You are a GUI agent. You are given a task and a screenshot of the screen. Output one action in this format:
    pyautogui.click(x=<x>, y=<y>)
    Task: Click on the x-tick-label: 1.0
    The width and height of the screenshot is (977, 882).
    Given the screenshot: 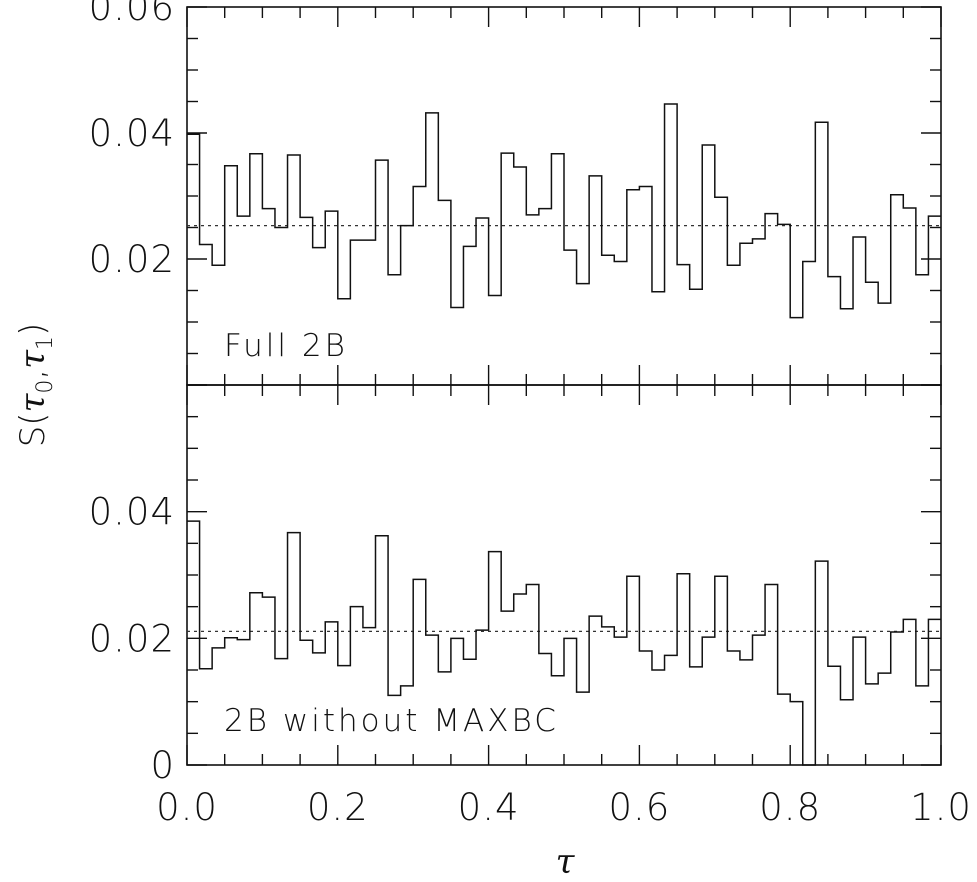 What is the action you would take?
    pyautogui.click(x=941, y=807)
    